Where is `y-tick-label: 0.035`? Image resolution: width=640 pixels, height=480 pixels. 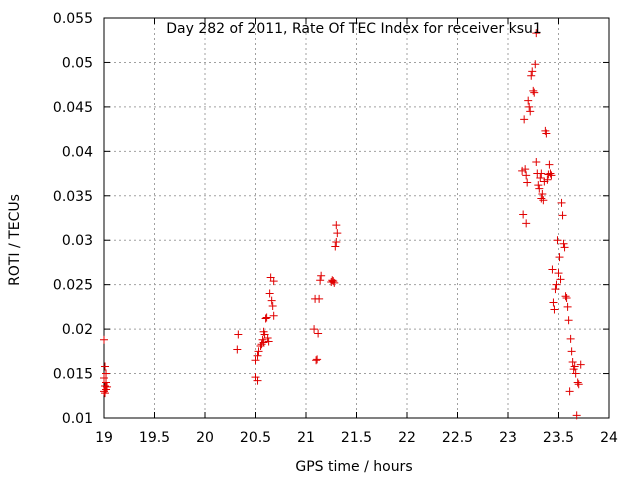
y-tick-label: 0.035 is located at coordinates (73, 197).